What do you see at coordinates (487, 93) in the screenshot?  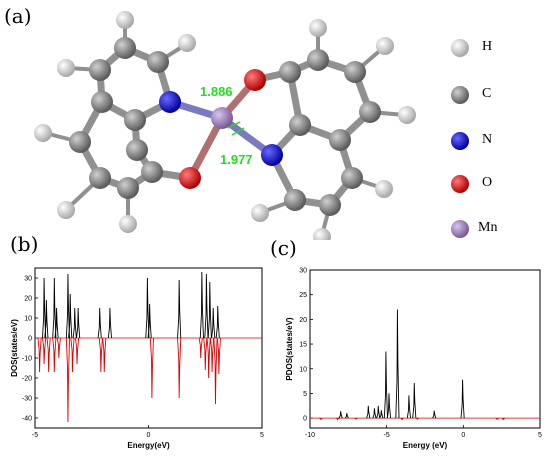 I see `legend-c-label: C` at bounding box center [487, 93].